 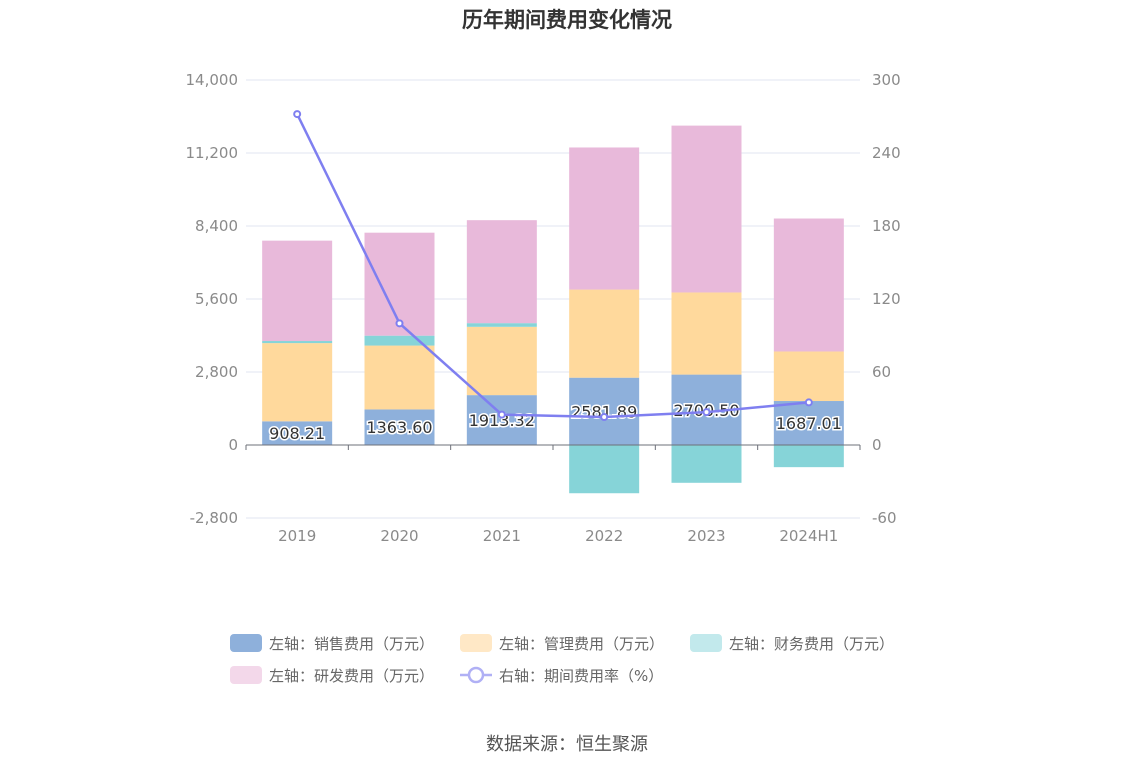 I want to click on bar-data-label: 1363.60, so click(x=399, y=427).